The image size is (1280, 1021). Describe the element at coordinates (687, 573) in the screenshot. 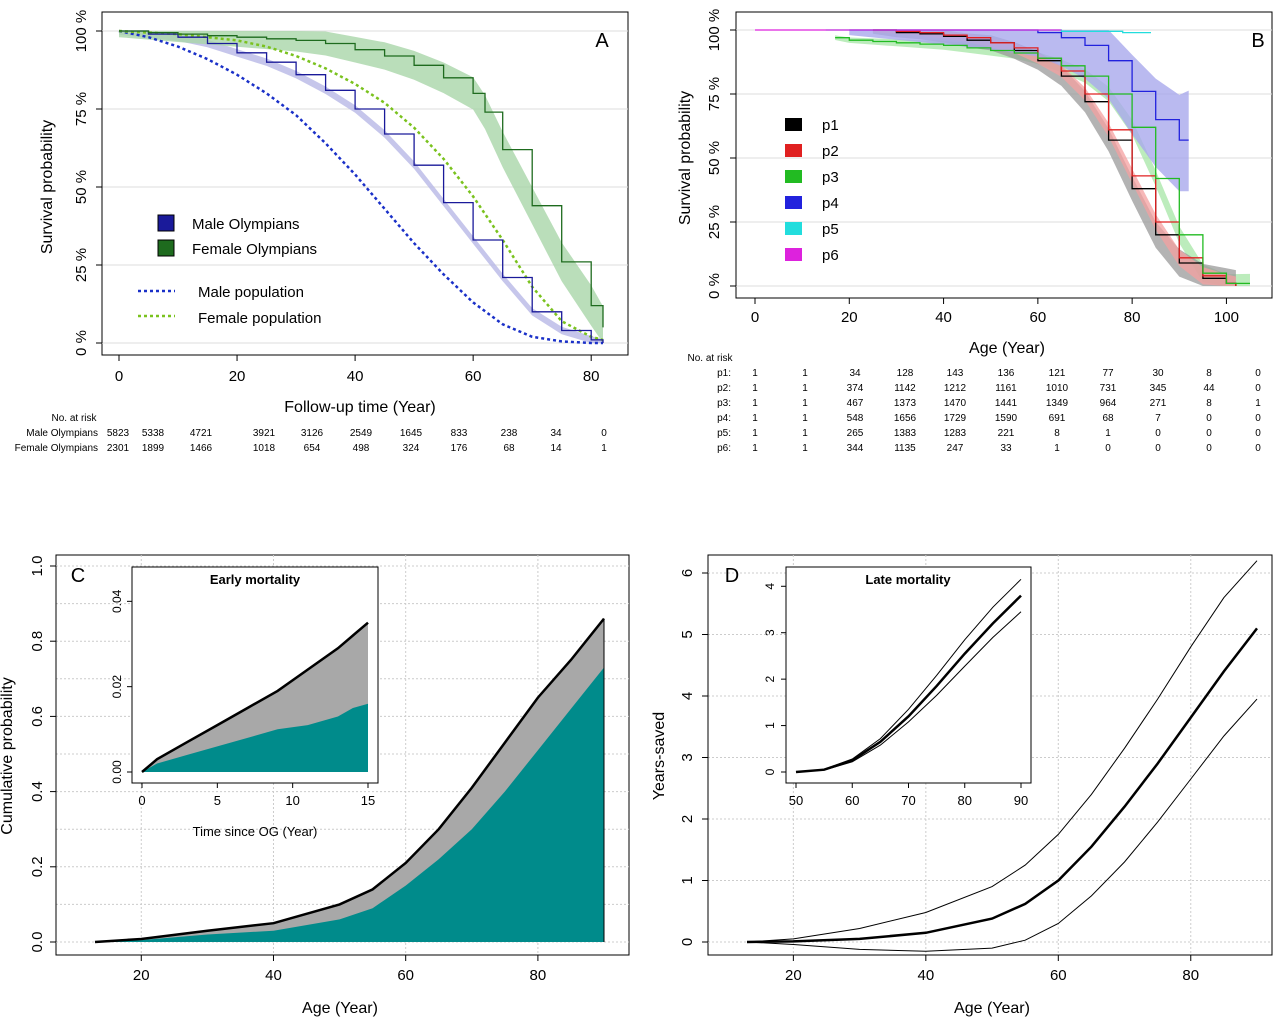

I see `y-tick-label: 6` at that location.